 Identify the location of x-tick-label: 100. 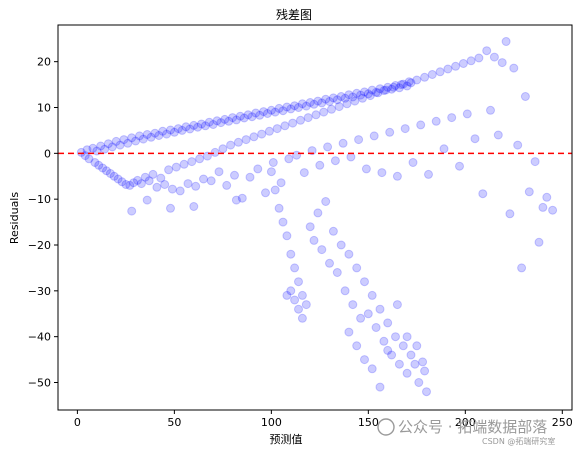
(271, 422).